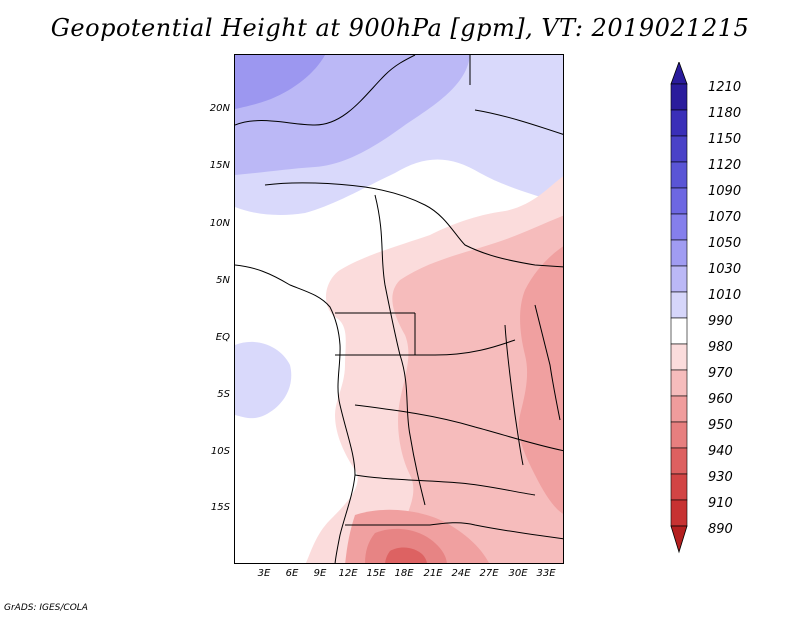 Image resolution: width=800 pixels, height=618 pixels. What do you see at coordinates (720, 477) in the screenshot?
I see `colorbar-label: 930` at bounding box center [720, 477].